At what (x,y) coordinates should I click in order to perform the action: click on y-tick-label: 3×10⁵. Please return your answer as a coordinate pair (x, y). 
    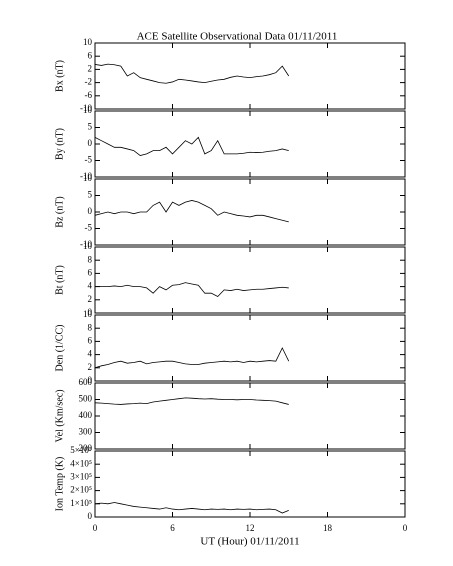
    Looking at the image, I should click on (81, 476).